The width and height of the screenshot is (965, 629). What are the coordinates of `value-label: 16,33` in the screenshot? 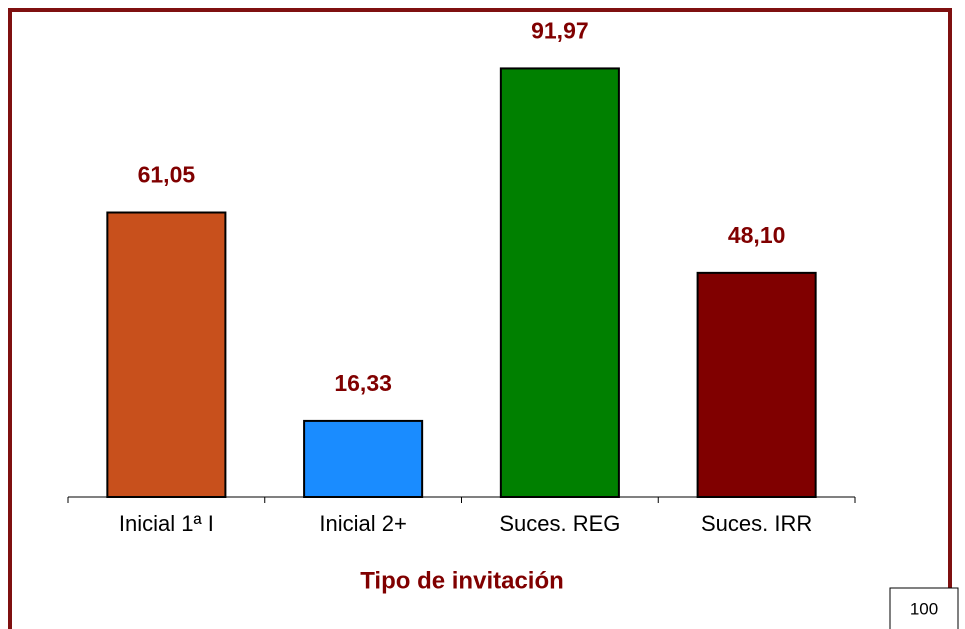 It's located at (363, 383).